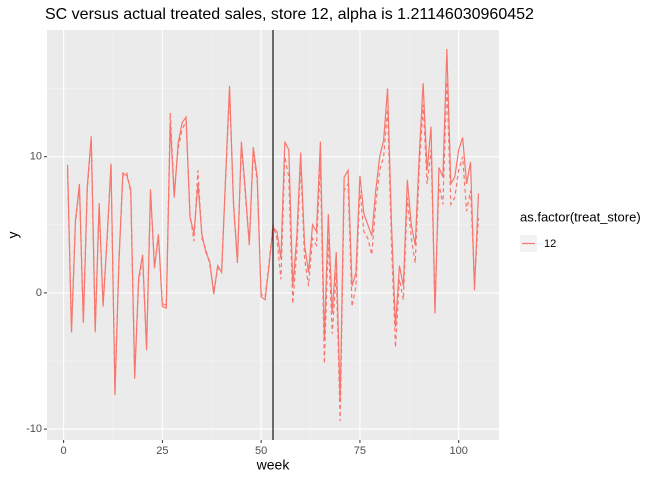  I want to click on x-axis-label: week, so click(273, 465).